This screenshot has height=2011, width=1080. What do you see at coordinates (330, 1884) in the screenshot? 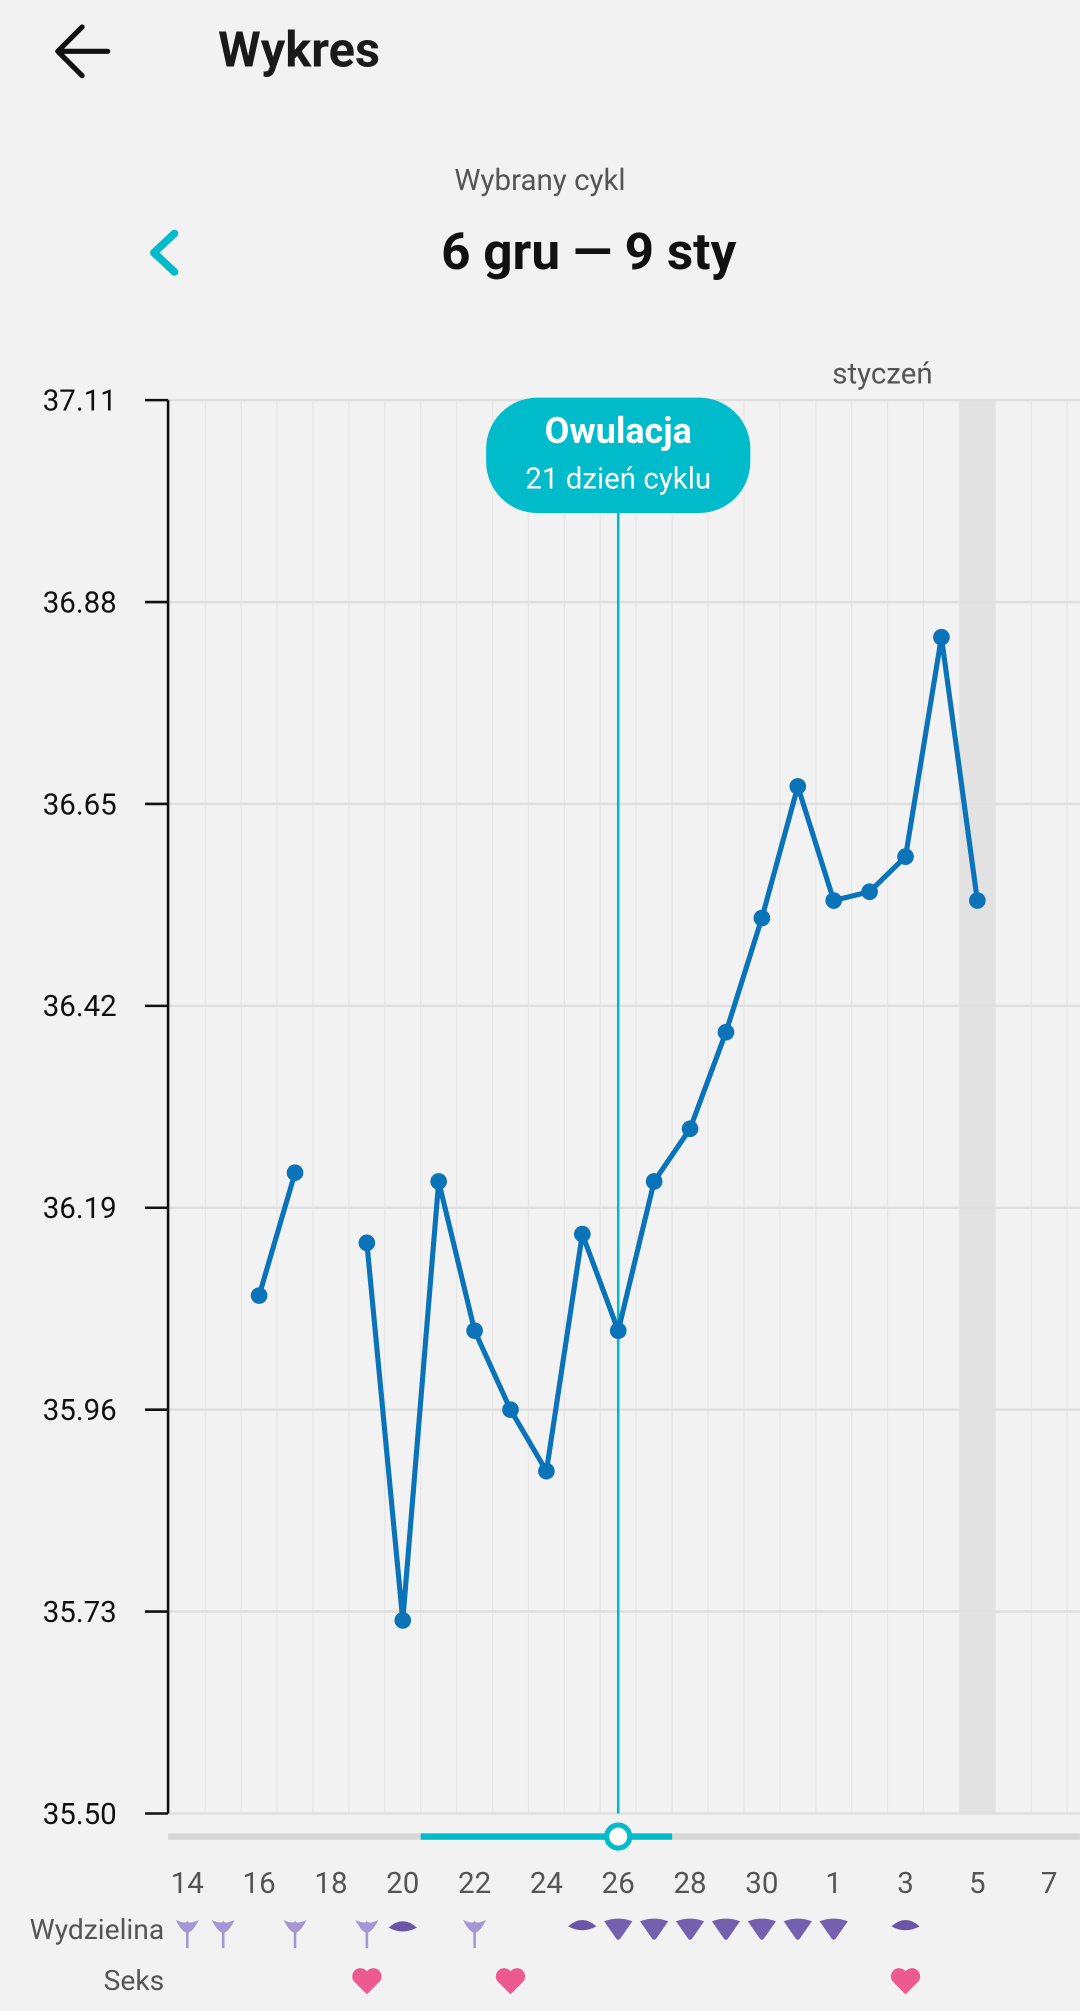
I see `x-tick-label: 18` at bounding box center [330, 1884].